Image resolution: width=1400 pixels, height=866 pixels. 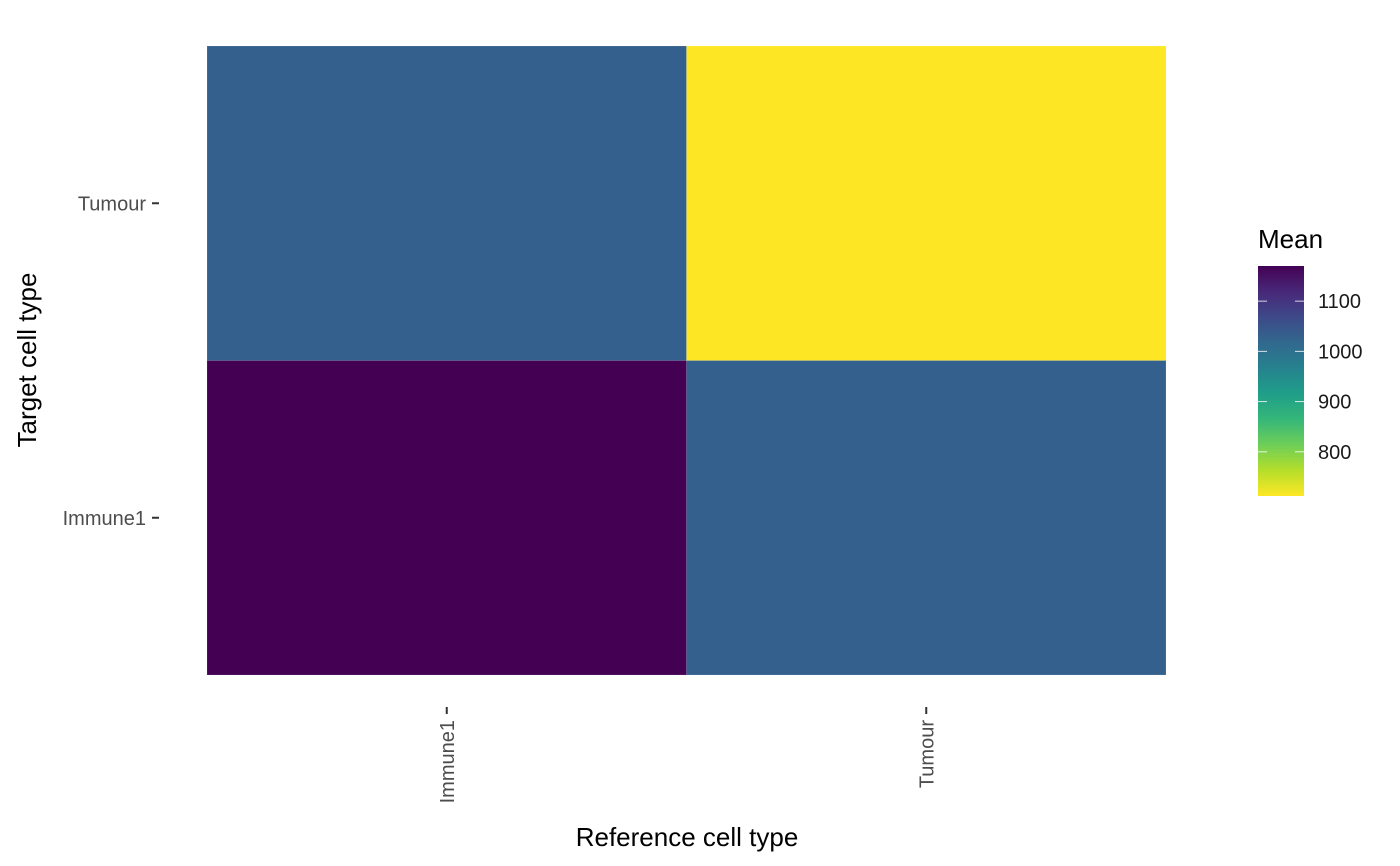 What do you see at coordinates (446, 518) in the screenshot?
I see `heatmap-cell-immune1-immune1` at bounding box center [446, 518].